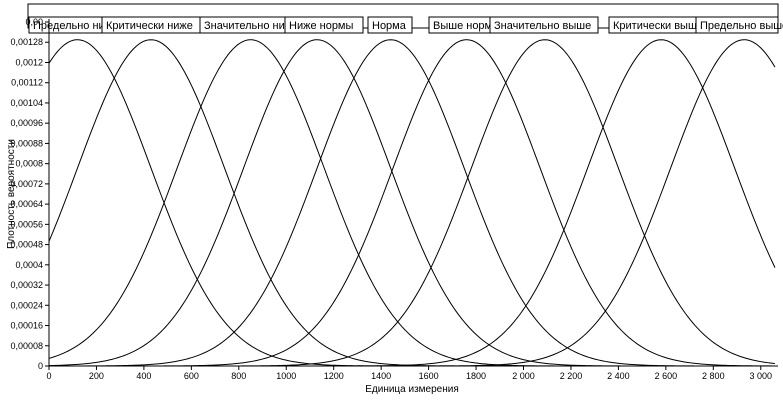 The height and width of the screenshot is (400, 783). What do you see at coordinates (26, 224) in the screenshot?
I see `y-tick-label: 0,00056` at bounding box center [26, 224].